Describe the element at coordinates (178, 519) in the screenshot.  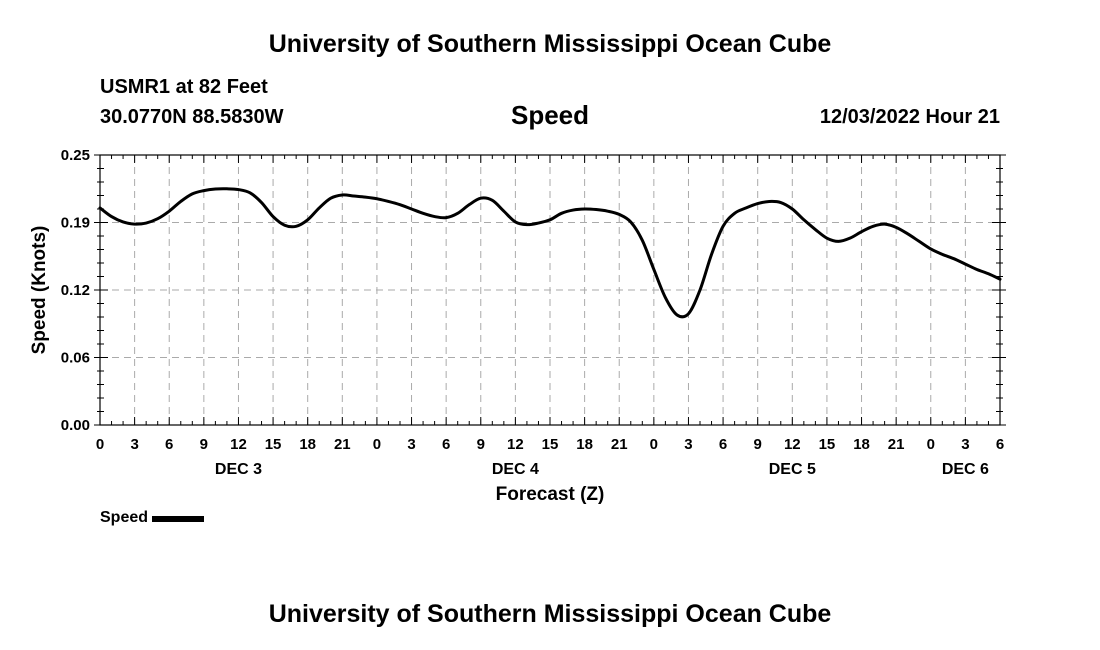
I see `legend-swatch-speed` at that location.